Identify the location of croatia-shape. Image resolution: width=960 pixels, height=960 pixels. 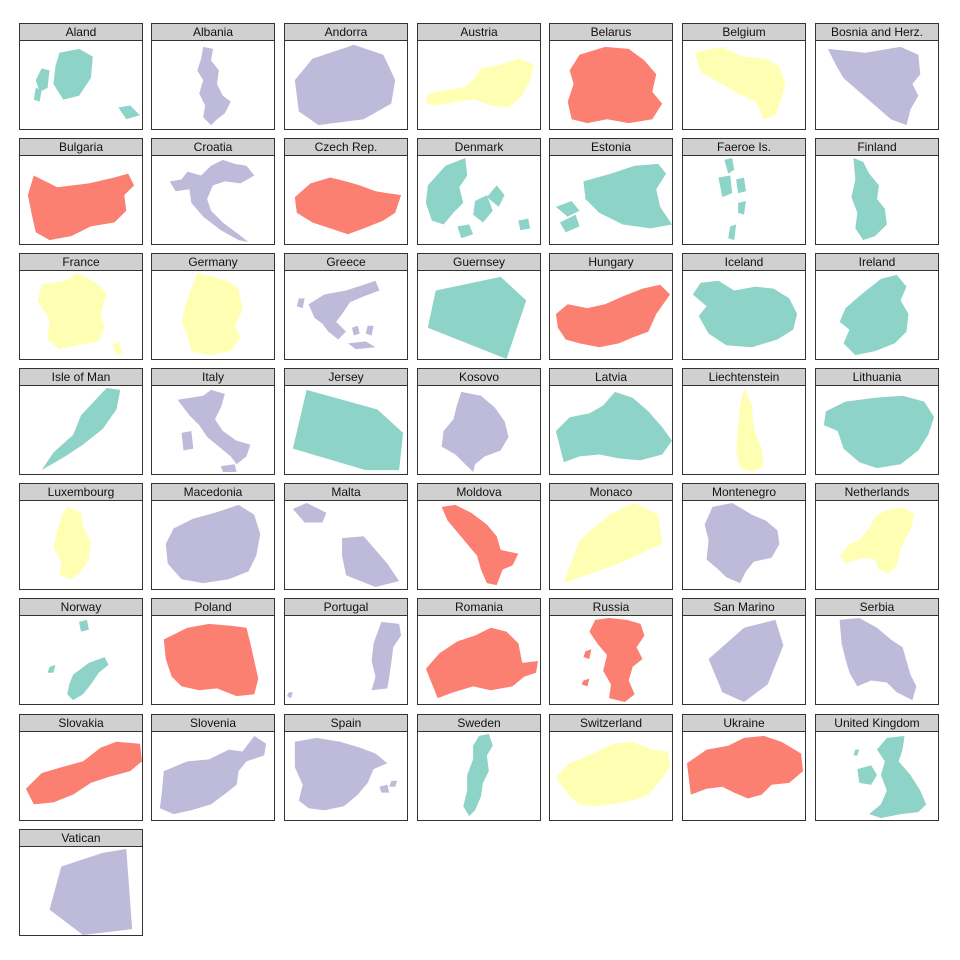
(212, 201).